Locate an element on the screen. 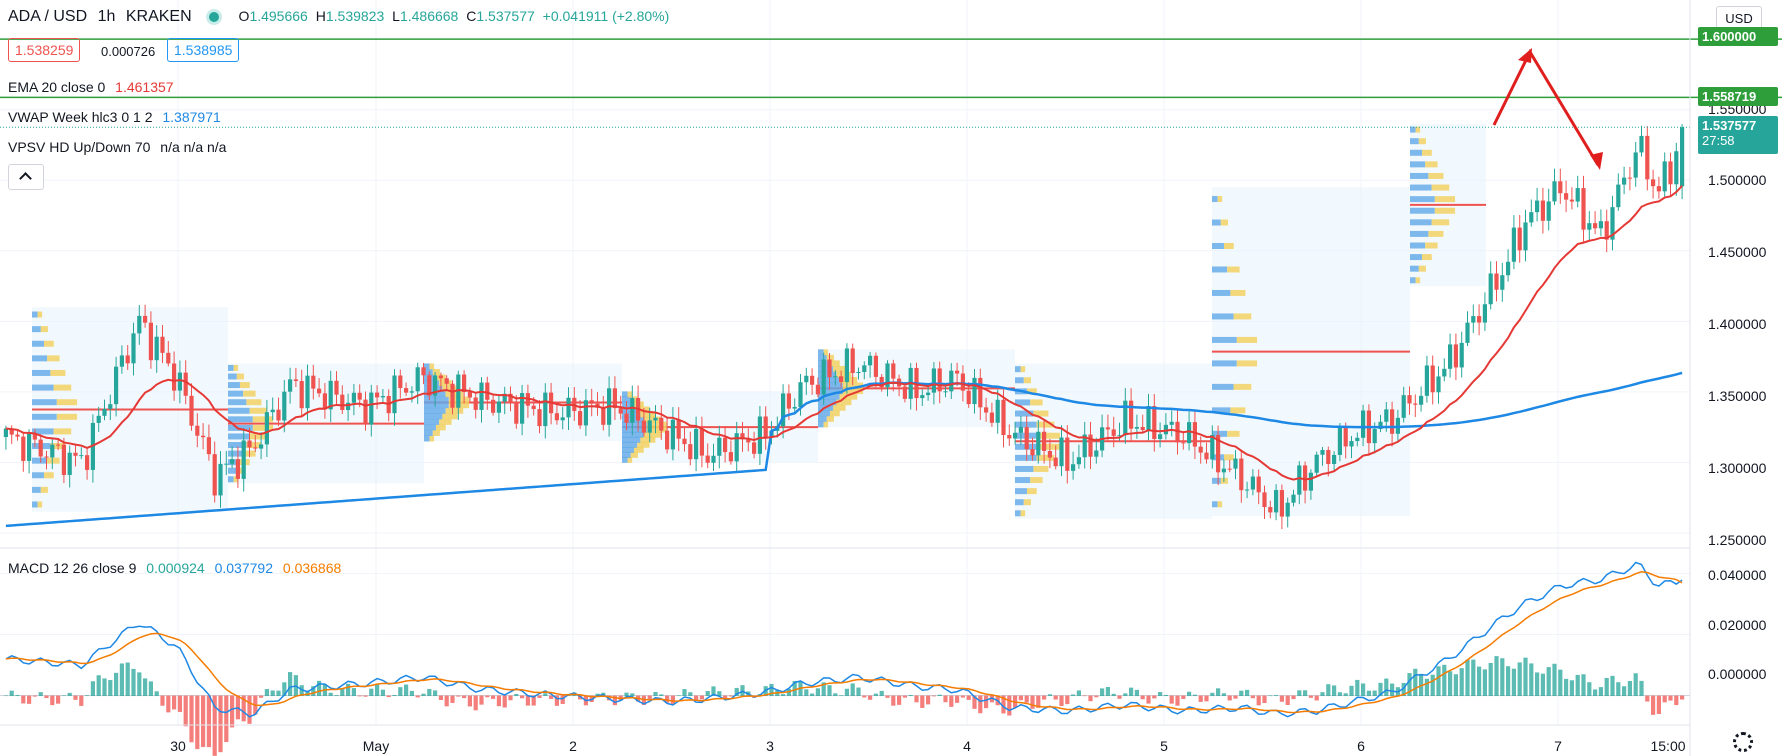  ema-legend: EMA 20 close 0 1.461357 is located at coordinates (94, 87).